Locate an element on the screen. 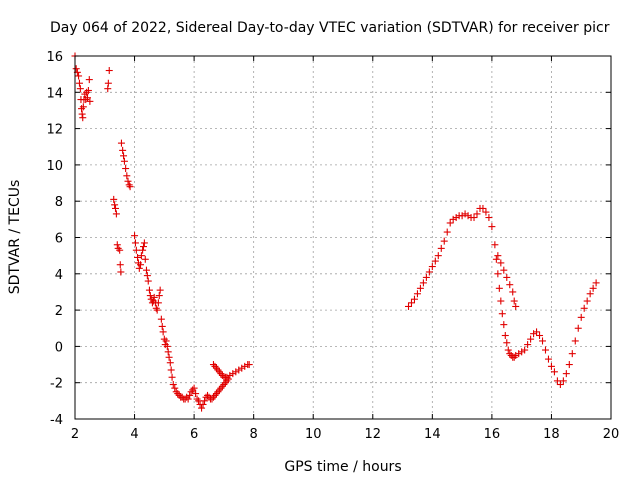  y-tick-label: 6 is located at coordinates (59, 239).